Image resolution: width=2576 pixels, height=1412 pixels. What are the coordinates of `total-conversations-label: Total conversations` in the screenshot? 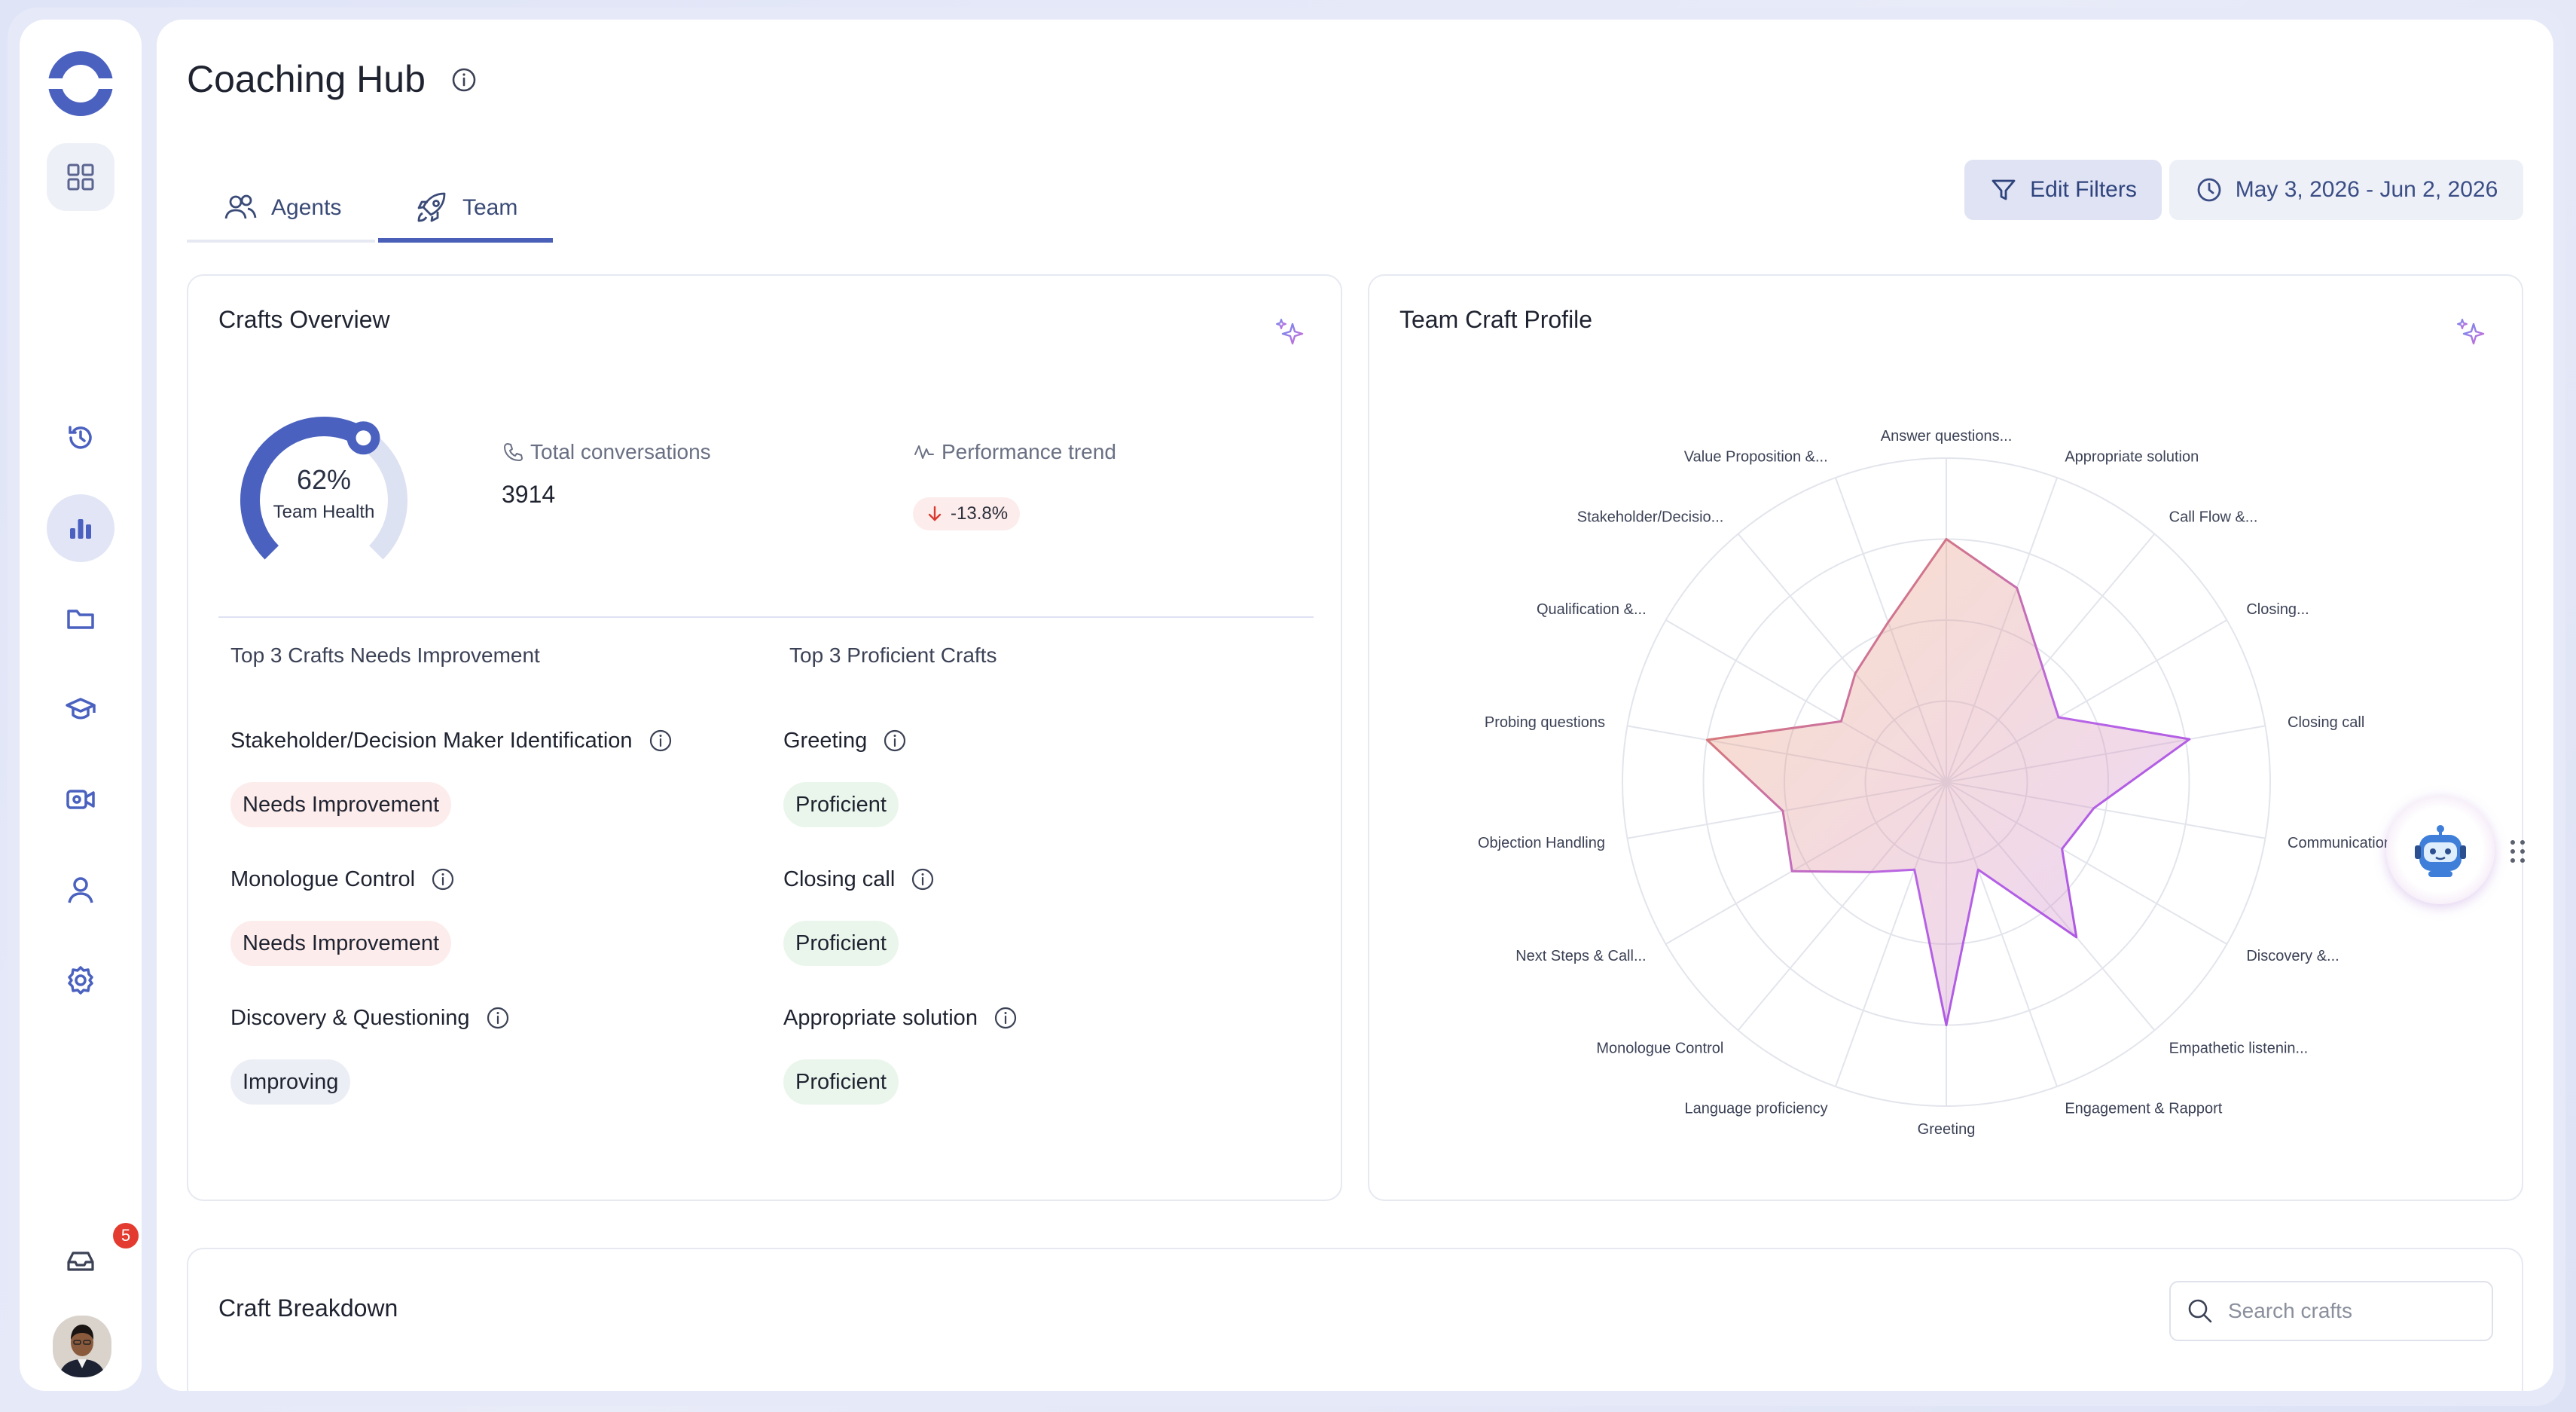 It's located at (607, 452).